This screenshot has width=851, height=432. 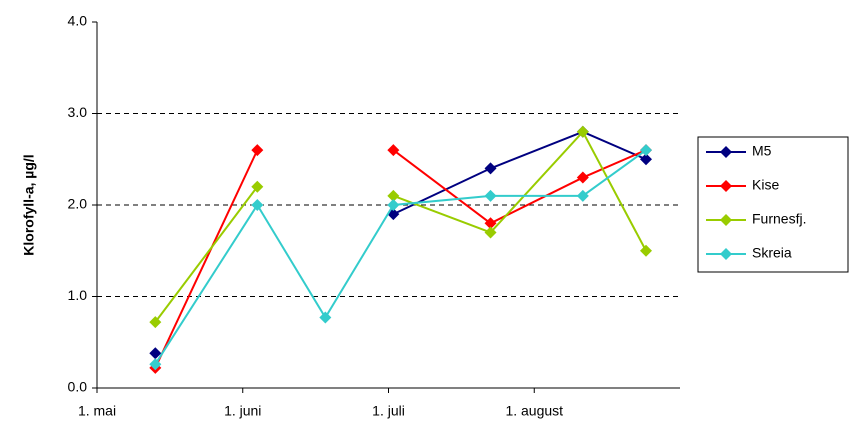 What do you see at coordinates (78, 21) in the screenshot?
I see `y-tick-label: 4.0` at bounding box center [78, 21].